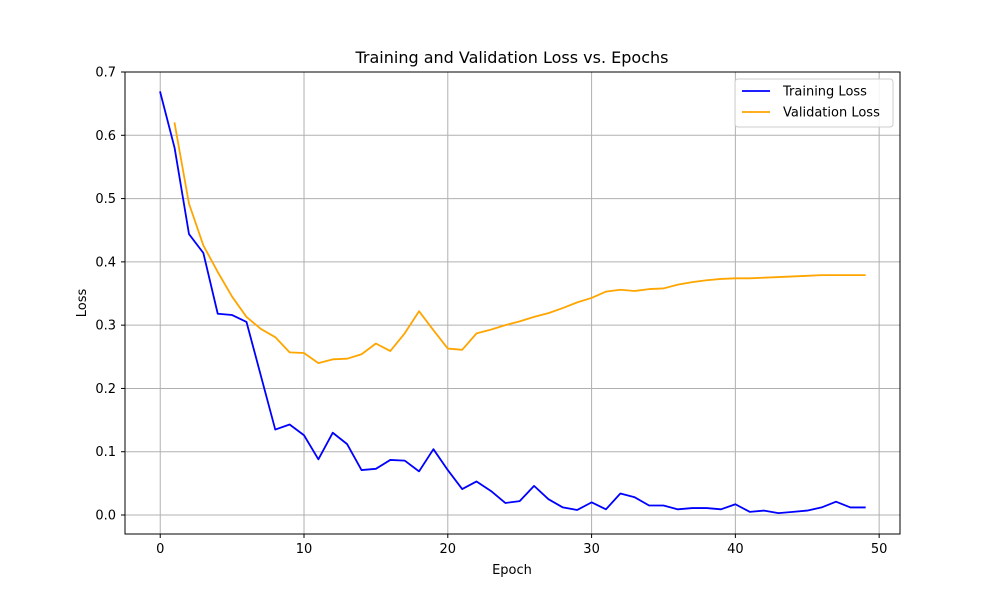  I want to click on legend-box, so click(814, 103).